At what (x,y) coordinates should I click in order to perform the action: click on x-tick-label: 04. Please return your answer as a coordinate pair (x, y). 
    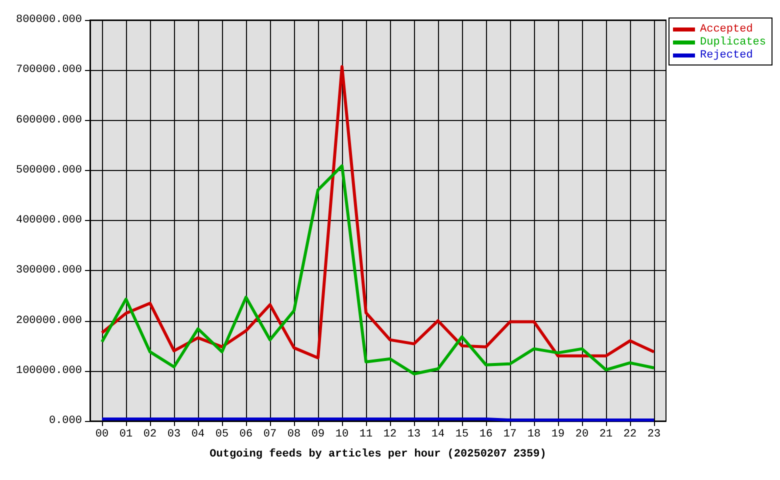
    Looking at the image, I should click on (198, 434).